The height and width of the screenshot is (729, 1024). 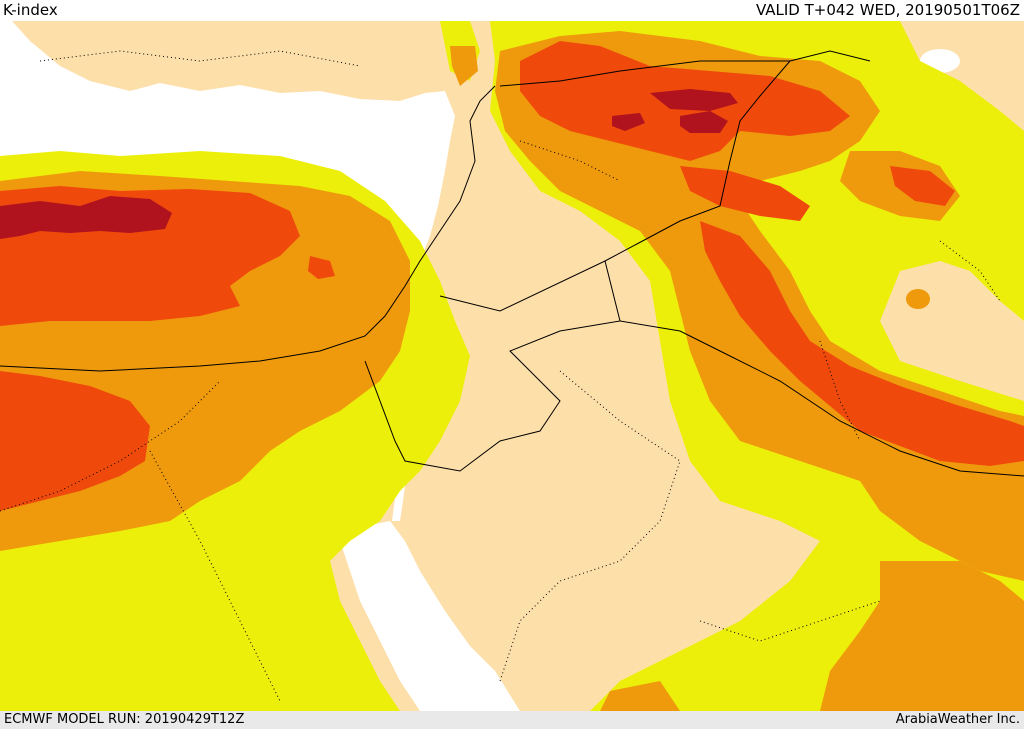 What do you see at coordinates (957, 719) in the screenshot?
I see `credit-label: ArabiaWeather Inc.` at bounding box center [957, 719].